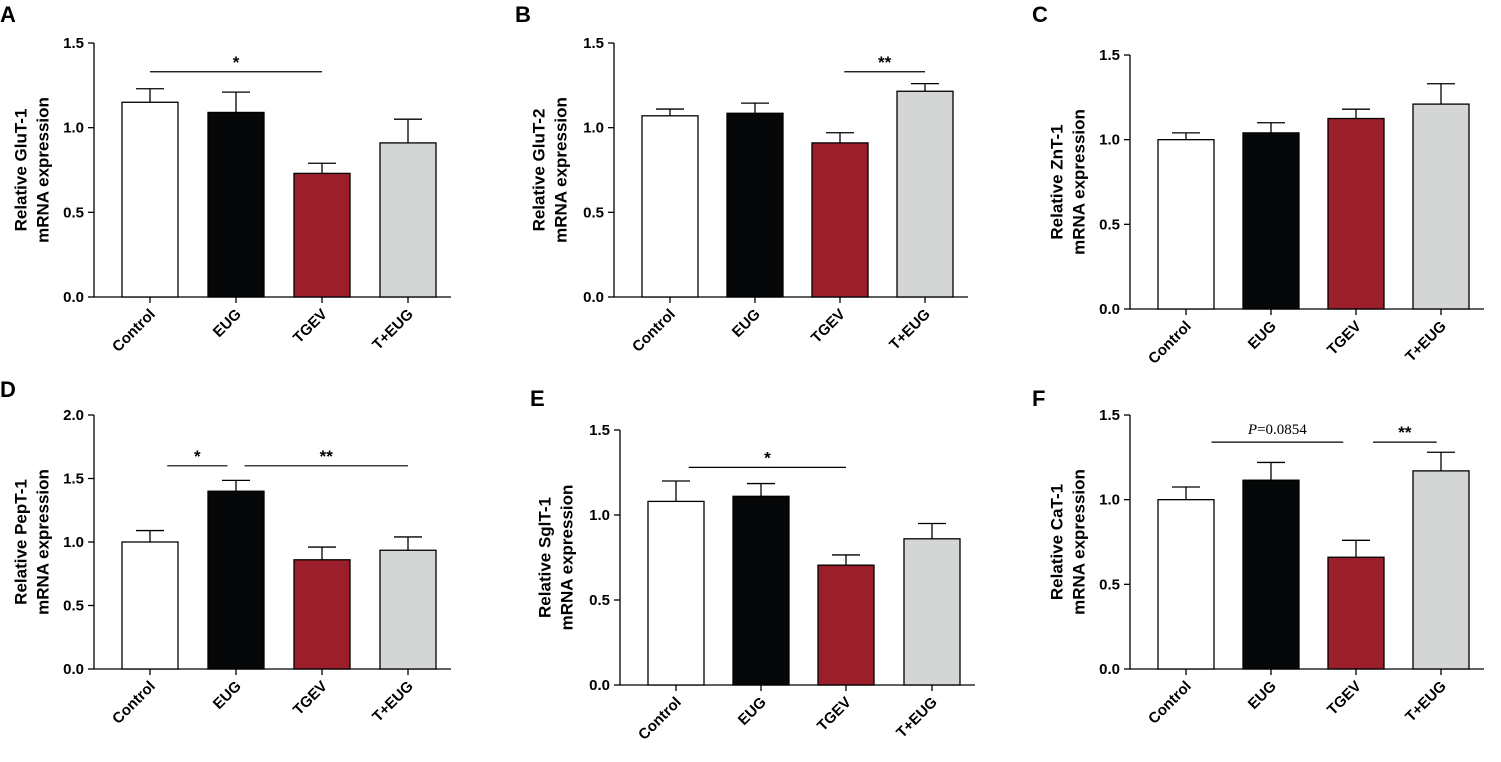 The height and width of the screenshot is (762, 1501). Describe the element at coordinates (846, 625) in the screenshot. I see `bar-e-tgev` at that location.